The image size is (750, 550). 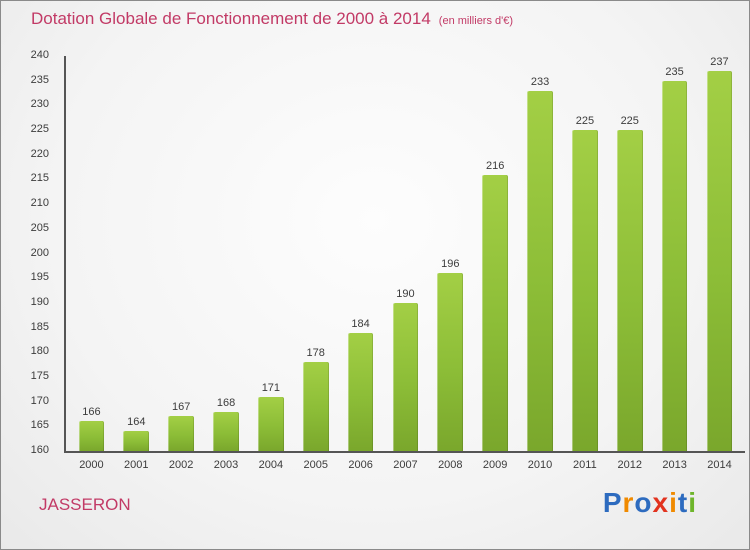 I want to click on proxiti-logo: Proxiti, so click(x=650, y=503).